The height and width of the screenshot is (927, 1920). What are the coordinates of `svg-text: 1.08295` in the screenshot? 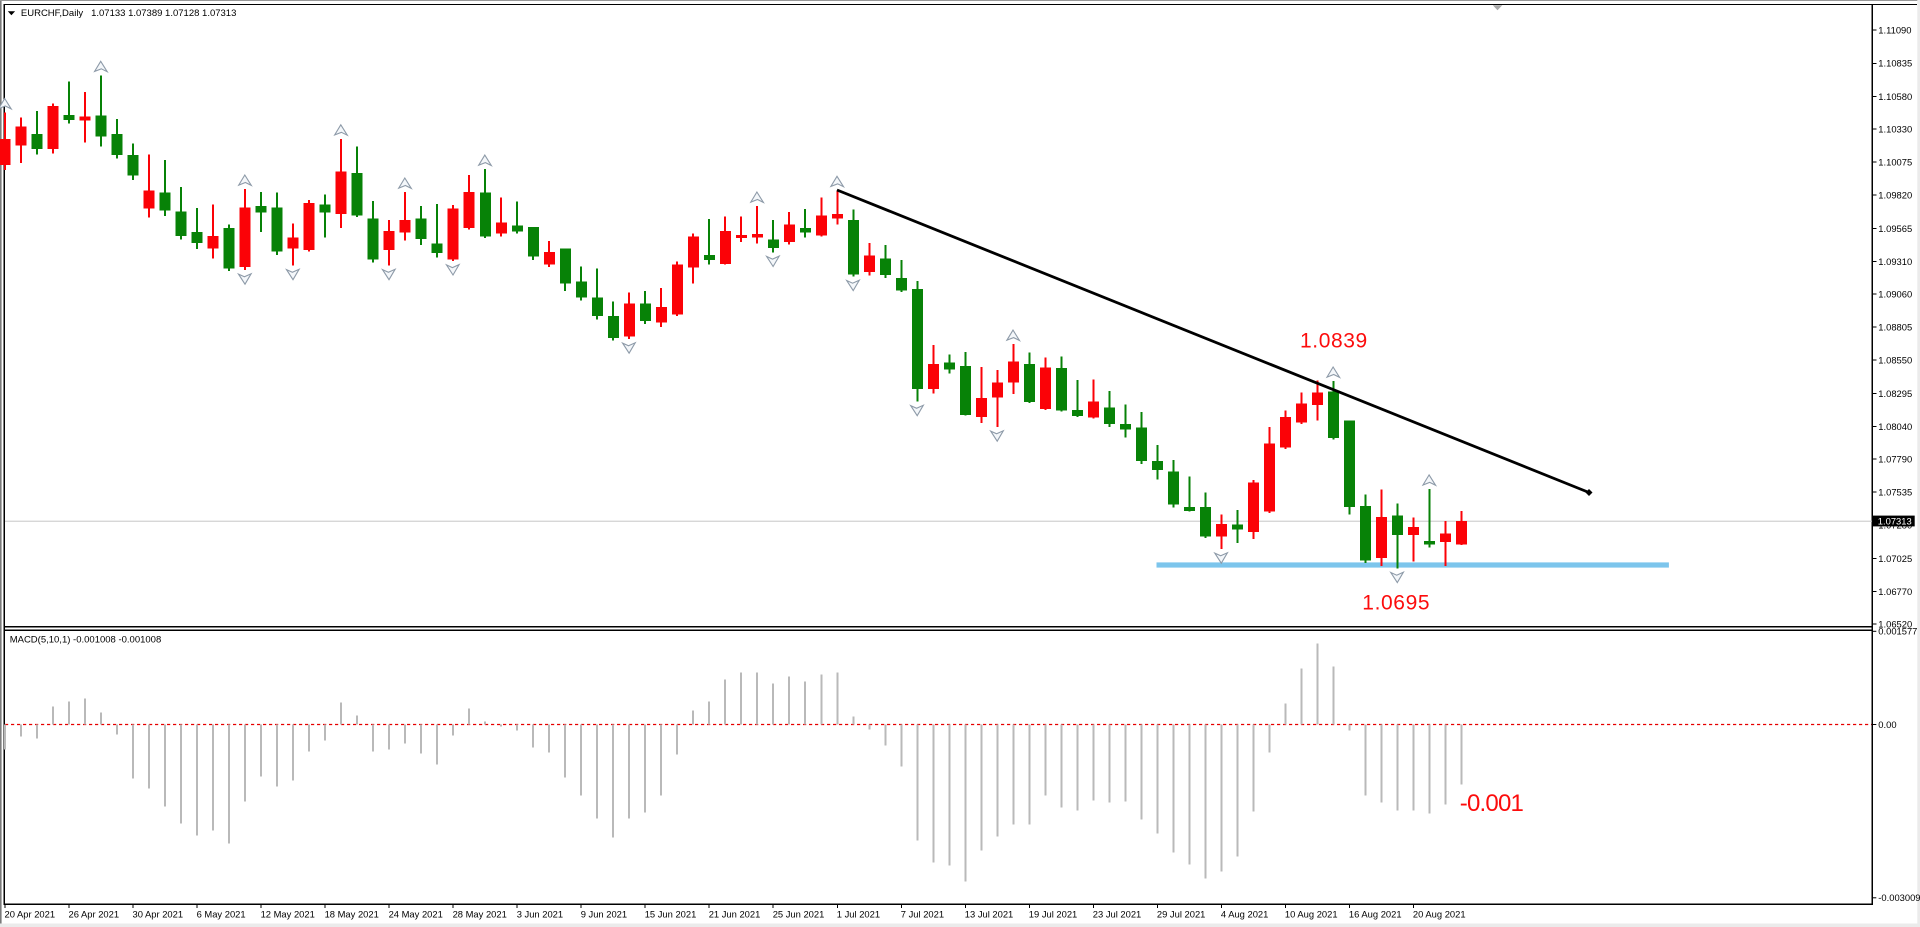 It's located at (1895, 393).